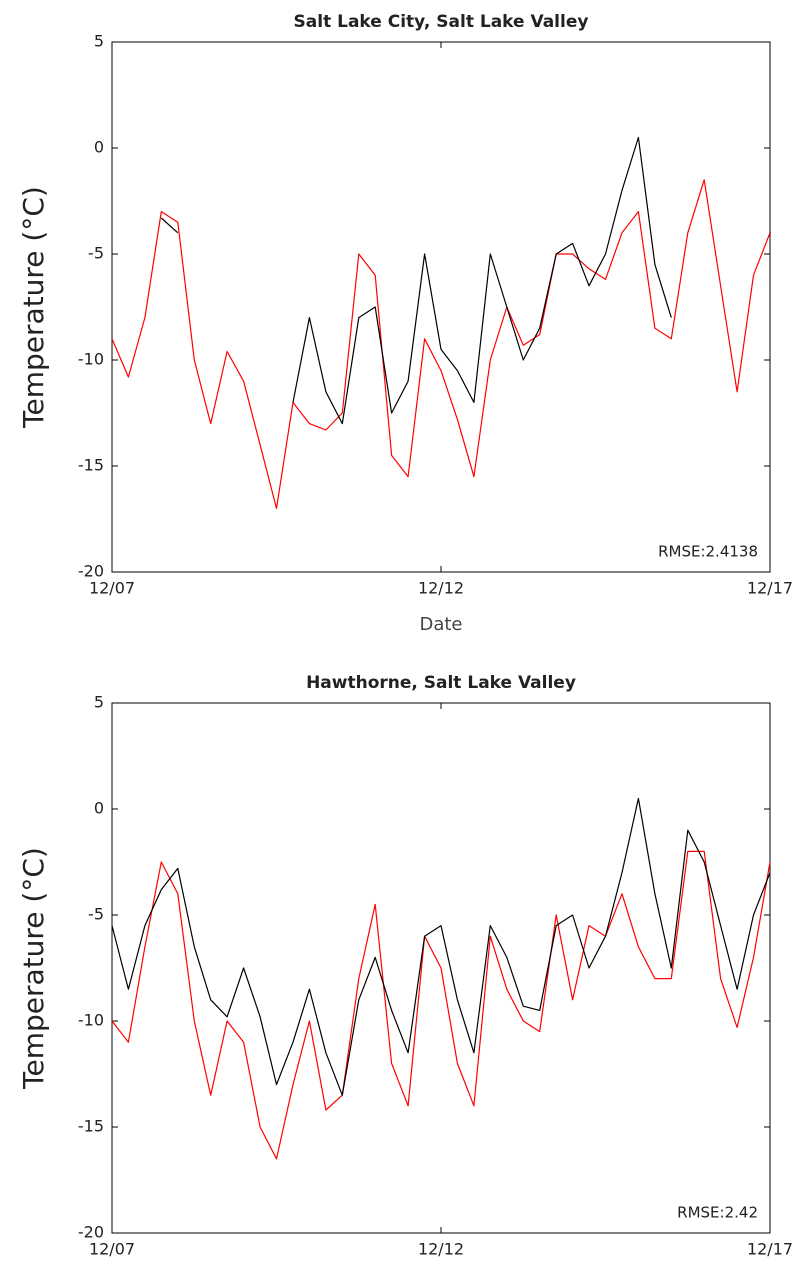  Describe the element at coordinates (441, 22) in the screenshot. I see `chart-title: Salt Lake City, Salt Lake Valley` at that location.